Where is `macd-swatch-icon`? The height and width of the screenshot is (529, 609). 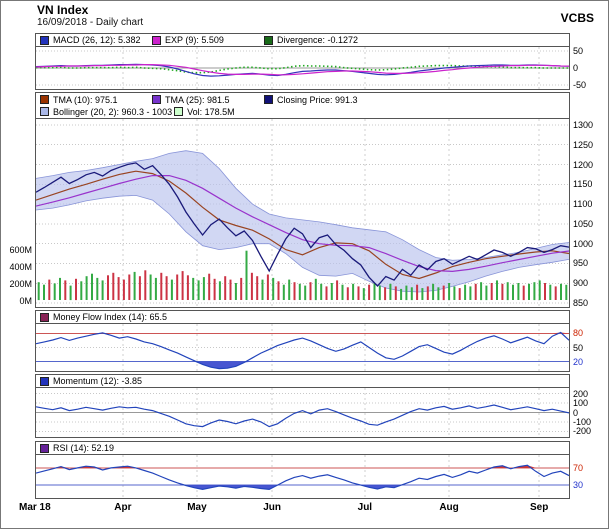 macd-swatch-icon is located at coordinates (44, 40).